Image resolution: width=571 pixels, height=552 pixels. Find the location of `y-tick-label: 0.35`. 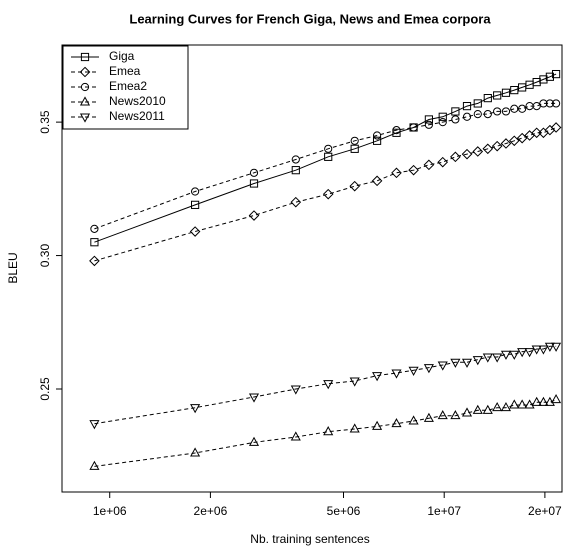

y-tick-label: 0.35 is located at coordinates (45, 122).